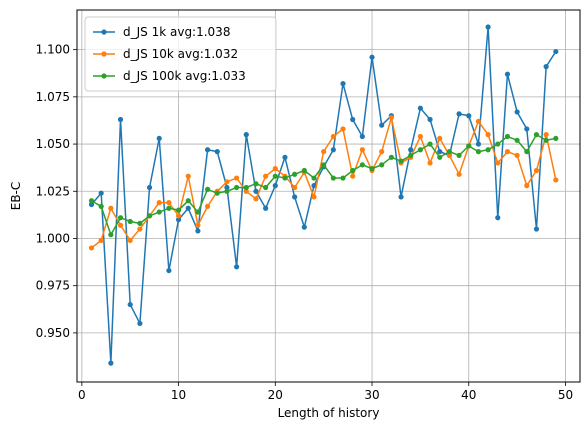  Describe the element at coordinates (53, 286) in the screenshot. I see `y-tick-label: 0.975` at that location.